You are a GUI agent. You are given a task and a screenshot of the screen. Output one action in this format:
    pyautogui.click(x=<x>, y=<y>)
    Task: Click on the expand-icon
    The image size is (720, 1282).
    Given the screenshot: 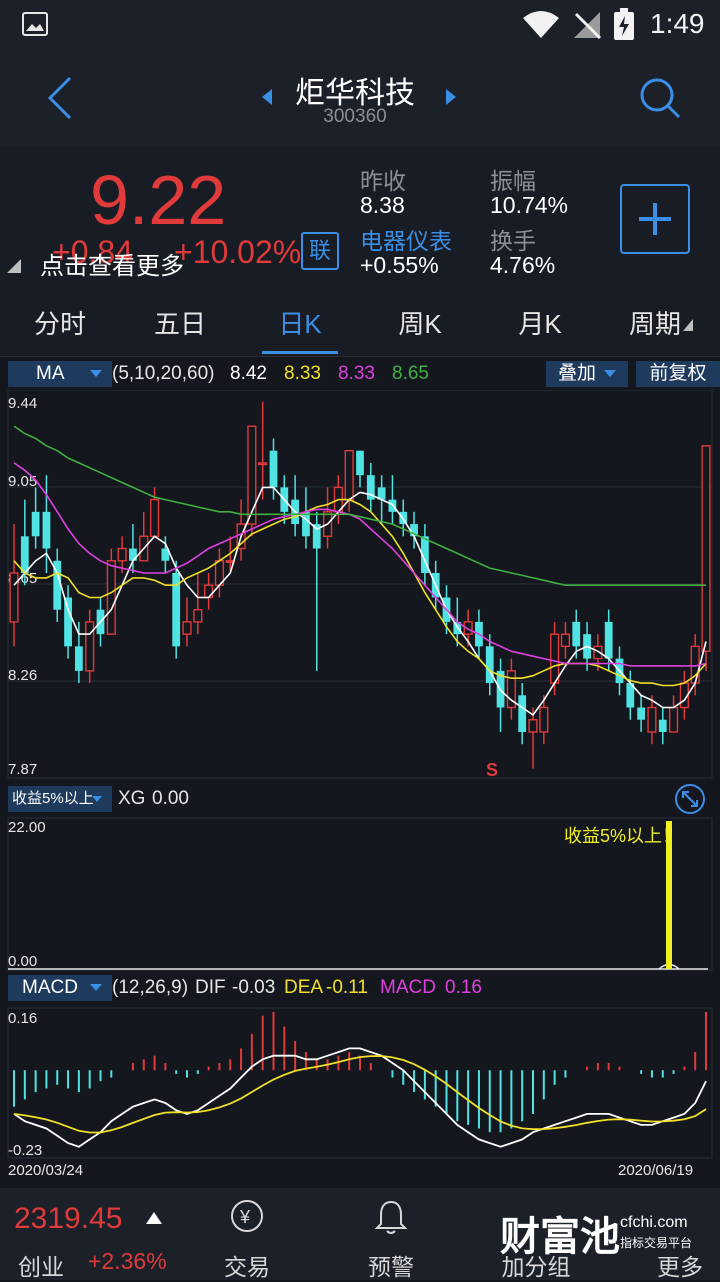 What is the action you would take?
    pyautogui.click(x=690, y=799)
    